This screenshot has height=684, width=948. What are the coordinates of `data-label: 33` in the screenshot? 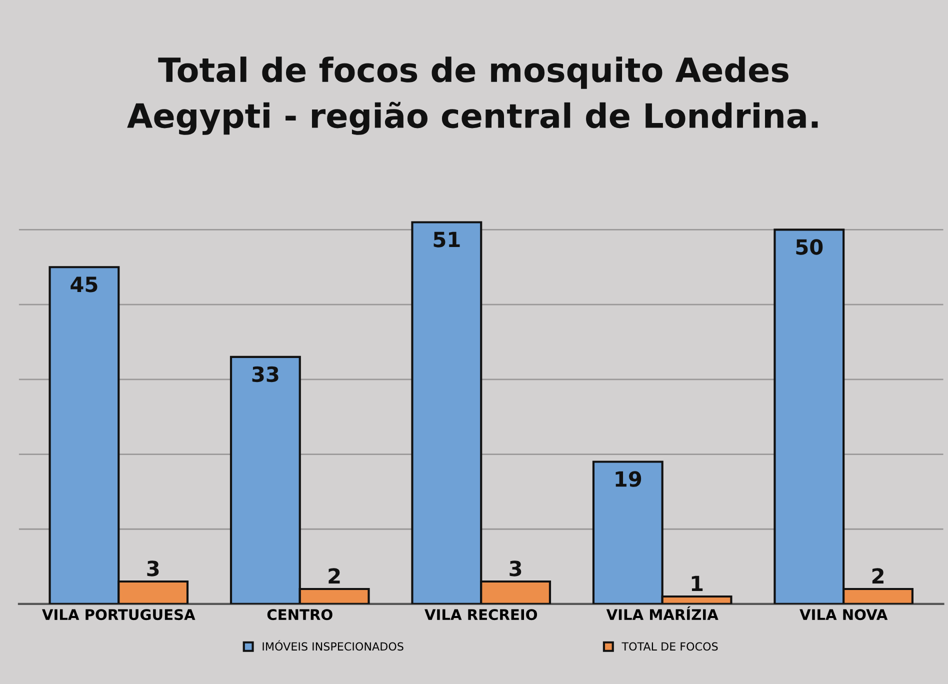 It's located at (265, 374).